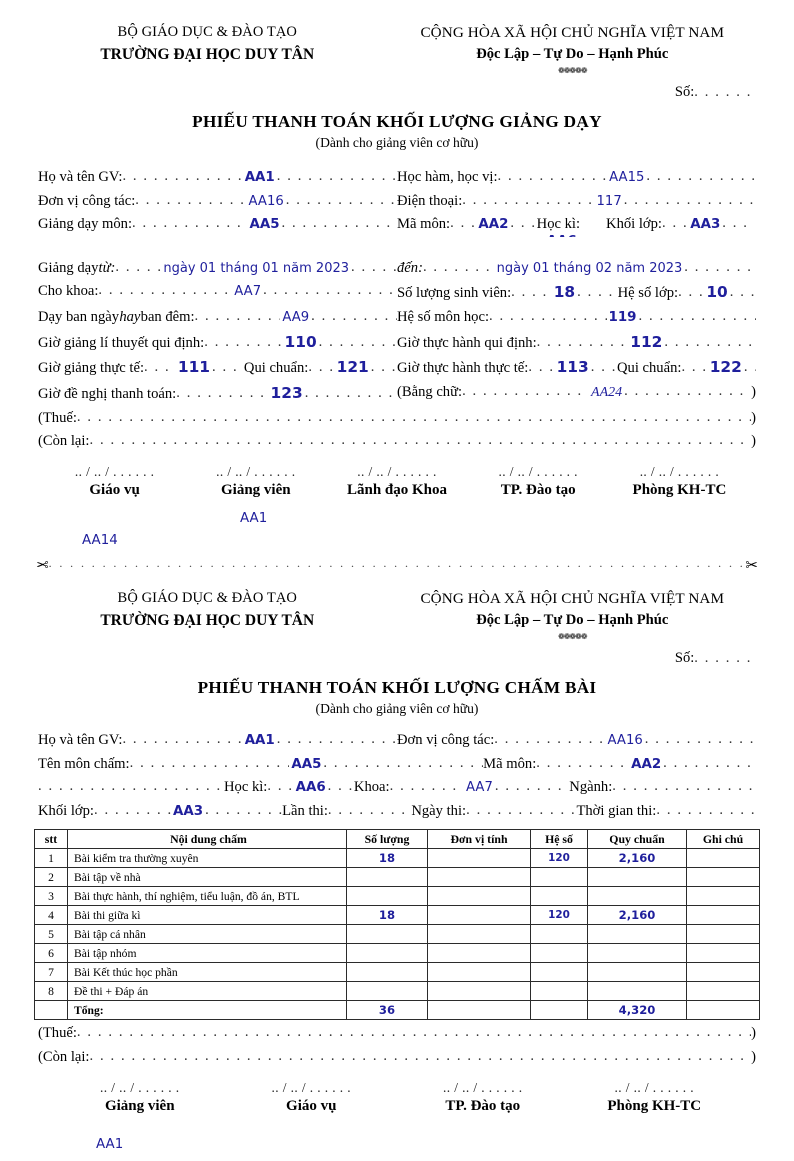 This screenshot has height=1161, width=794. I want to click on table-row: 8 Đề thi + Đáp án, so click(397, 991).